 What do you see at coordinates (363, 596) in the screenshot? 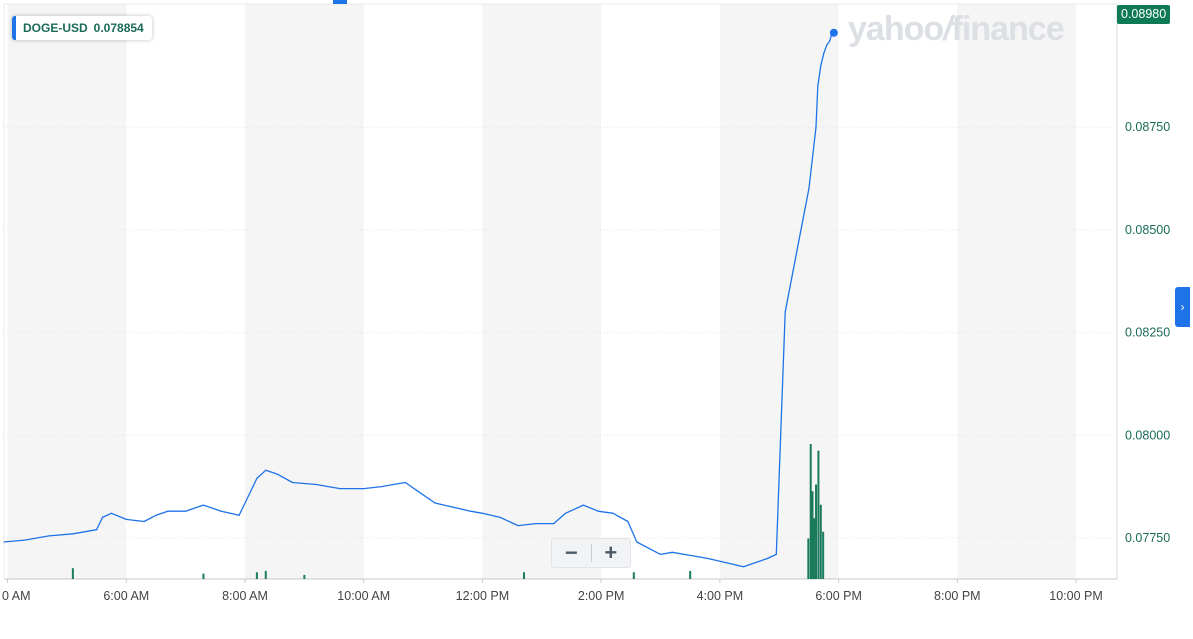
I see `x-tick-label: 10:00 AM` at bounding box center [363, 596].